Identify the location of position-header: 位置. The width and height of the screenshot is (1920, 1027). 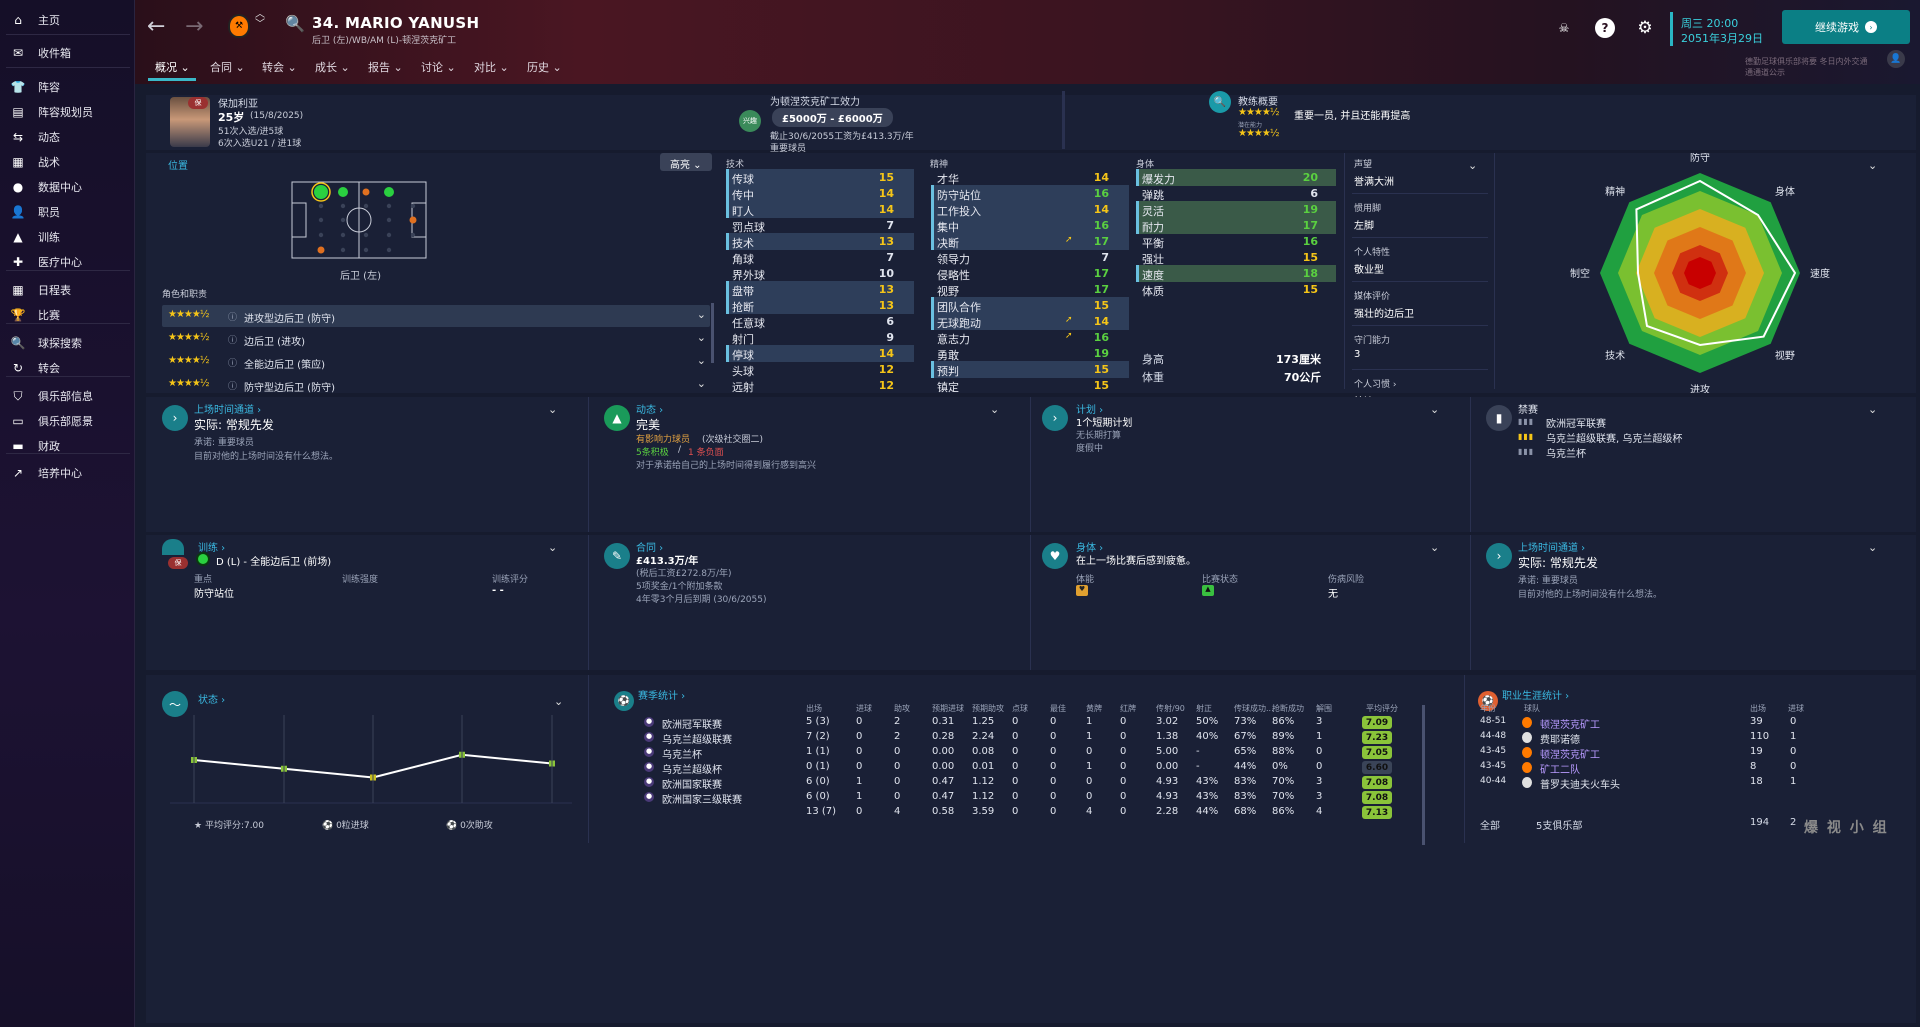
(178, 166).